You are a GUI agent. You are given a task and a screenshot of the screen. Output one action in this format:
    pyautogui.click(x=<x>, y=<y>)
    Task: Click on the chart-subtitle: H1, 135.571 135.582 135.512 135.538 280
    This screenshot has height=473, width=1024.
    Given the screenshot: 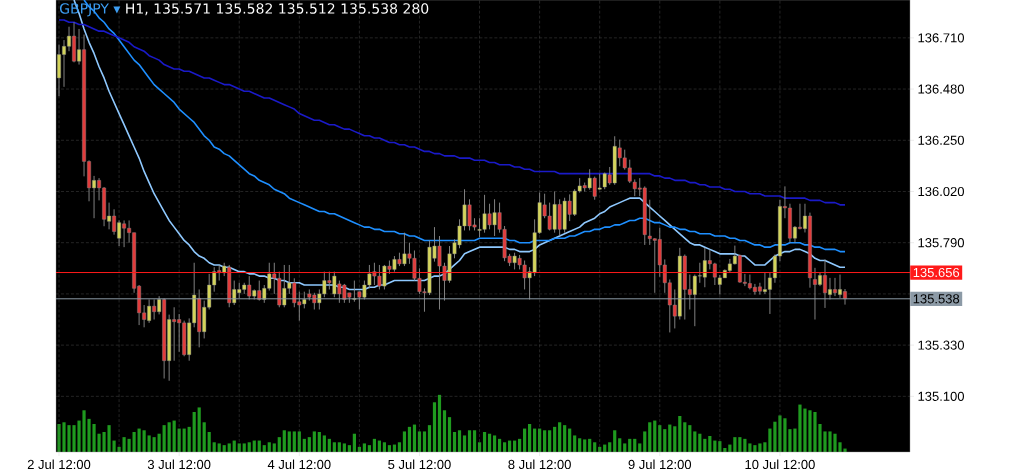 What is the action you would take?
    pyautogui.click(x=277, y=9)
    